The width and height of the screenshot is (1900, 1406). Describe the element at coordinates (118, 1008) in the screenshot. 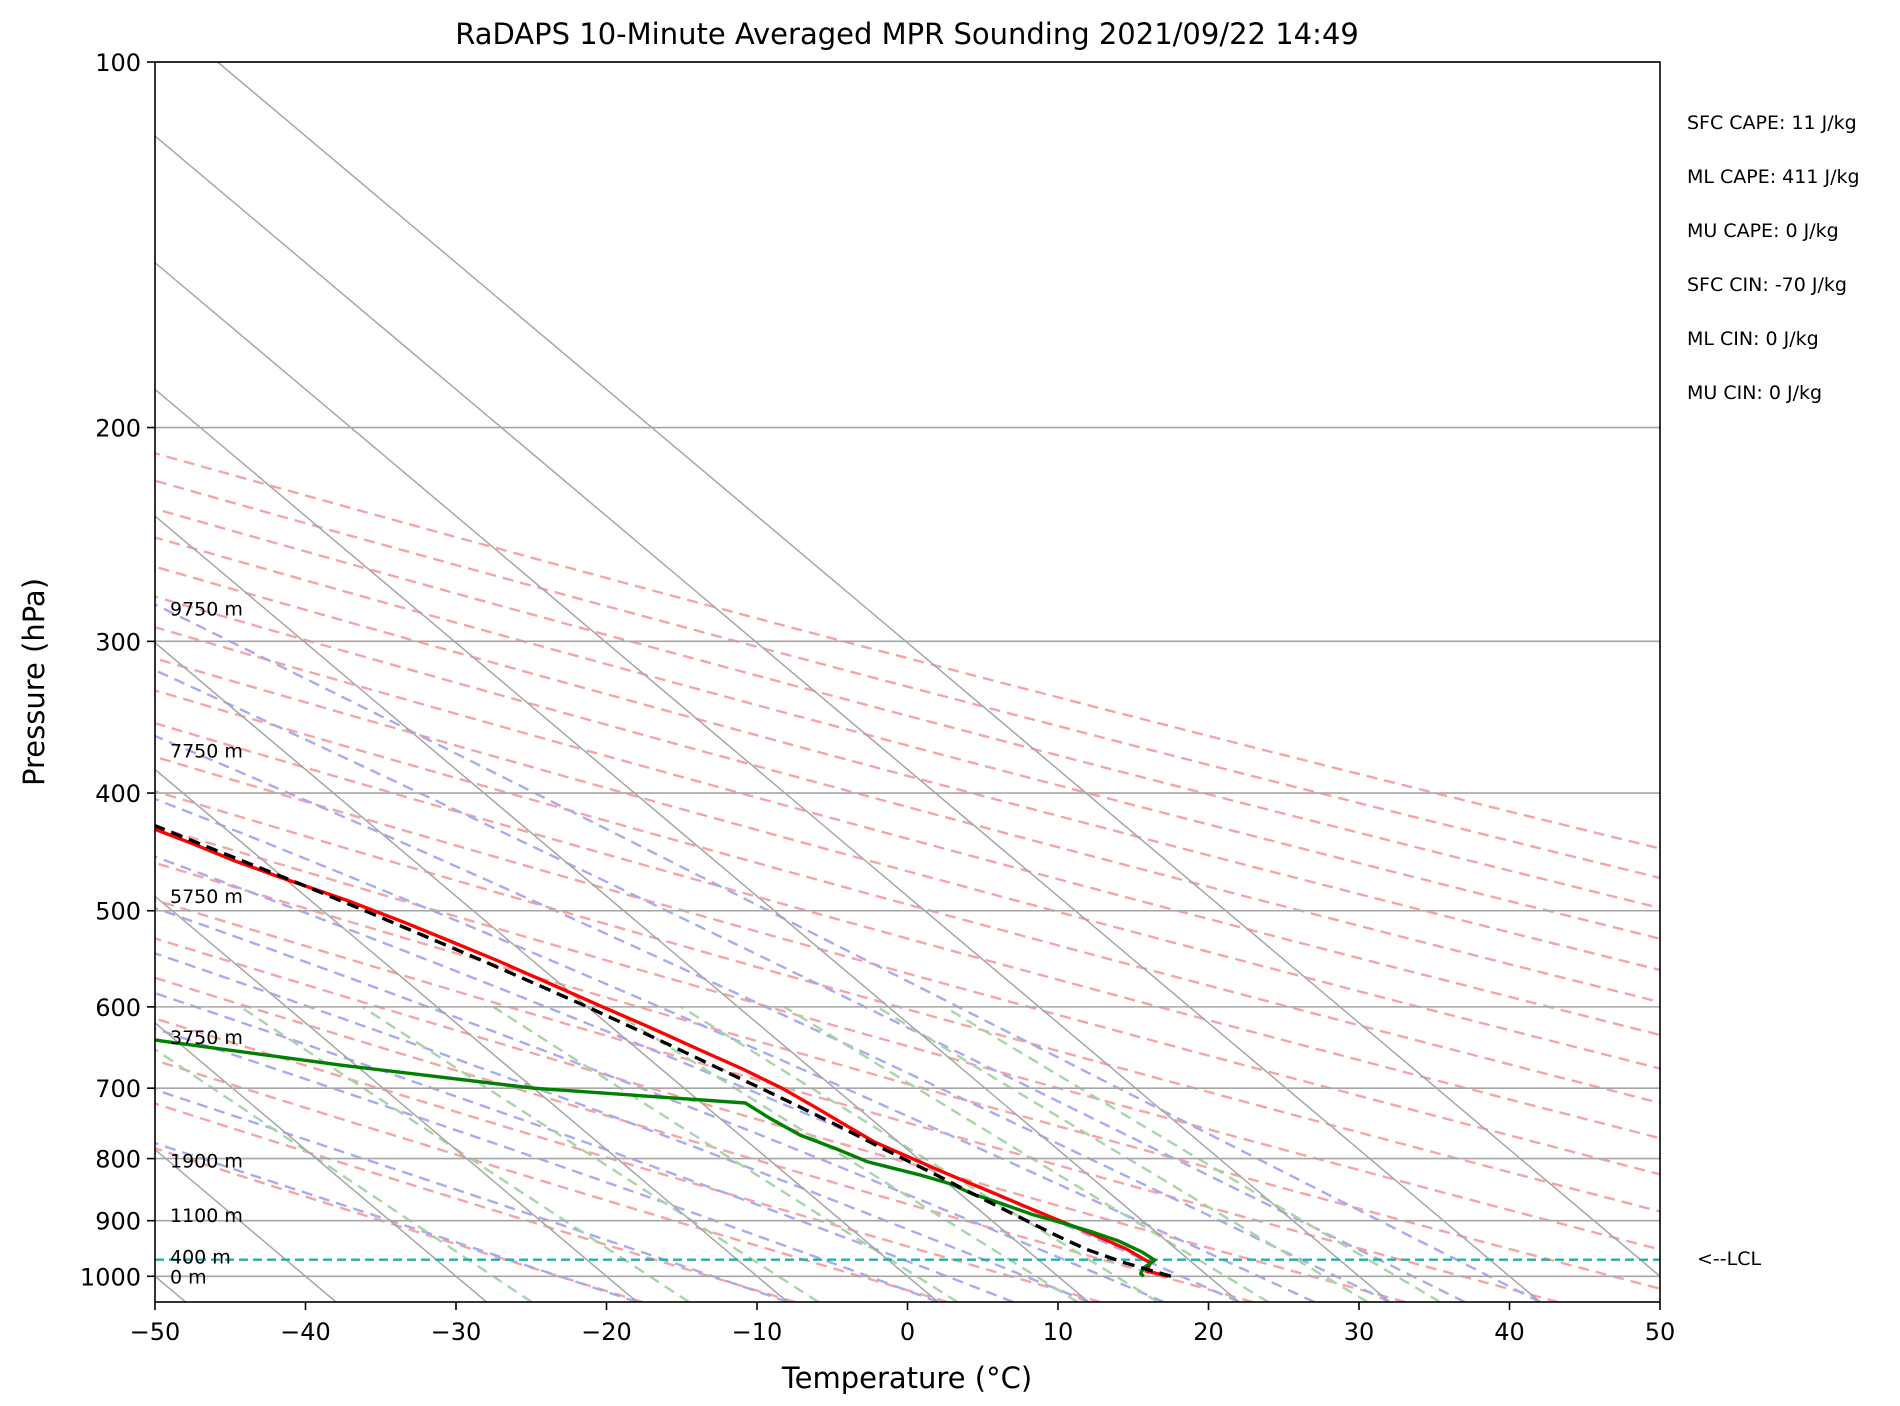

I see `y-tick-label: 600` at that location.